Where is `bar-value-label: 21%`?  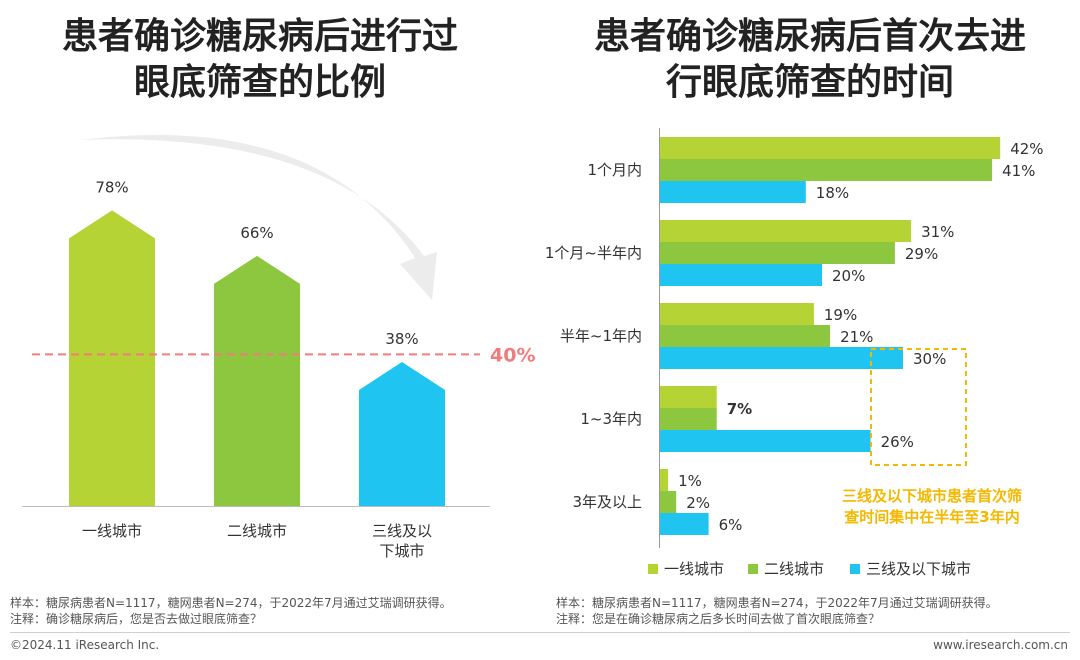 bar-value-label: 21% is located at coordinates (856, 337).